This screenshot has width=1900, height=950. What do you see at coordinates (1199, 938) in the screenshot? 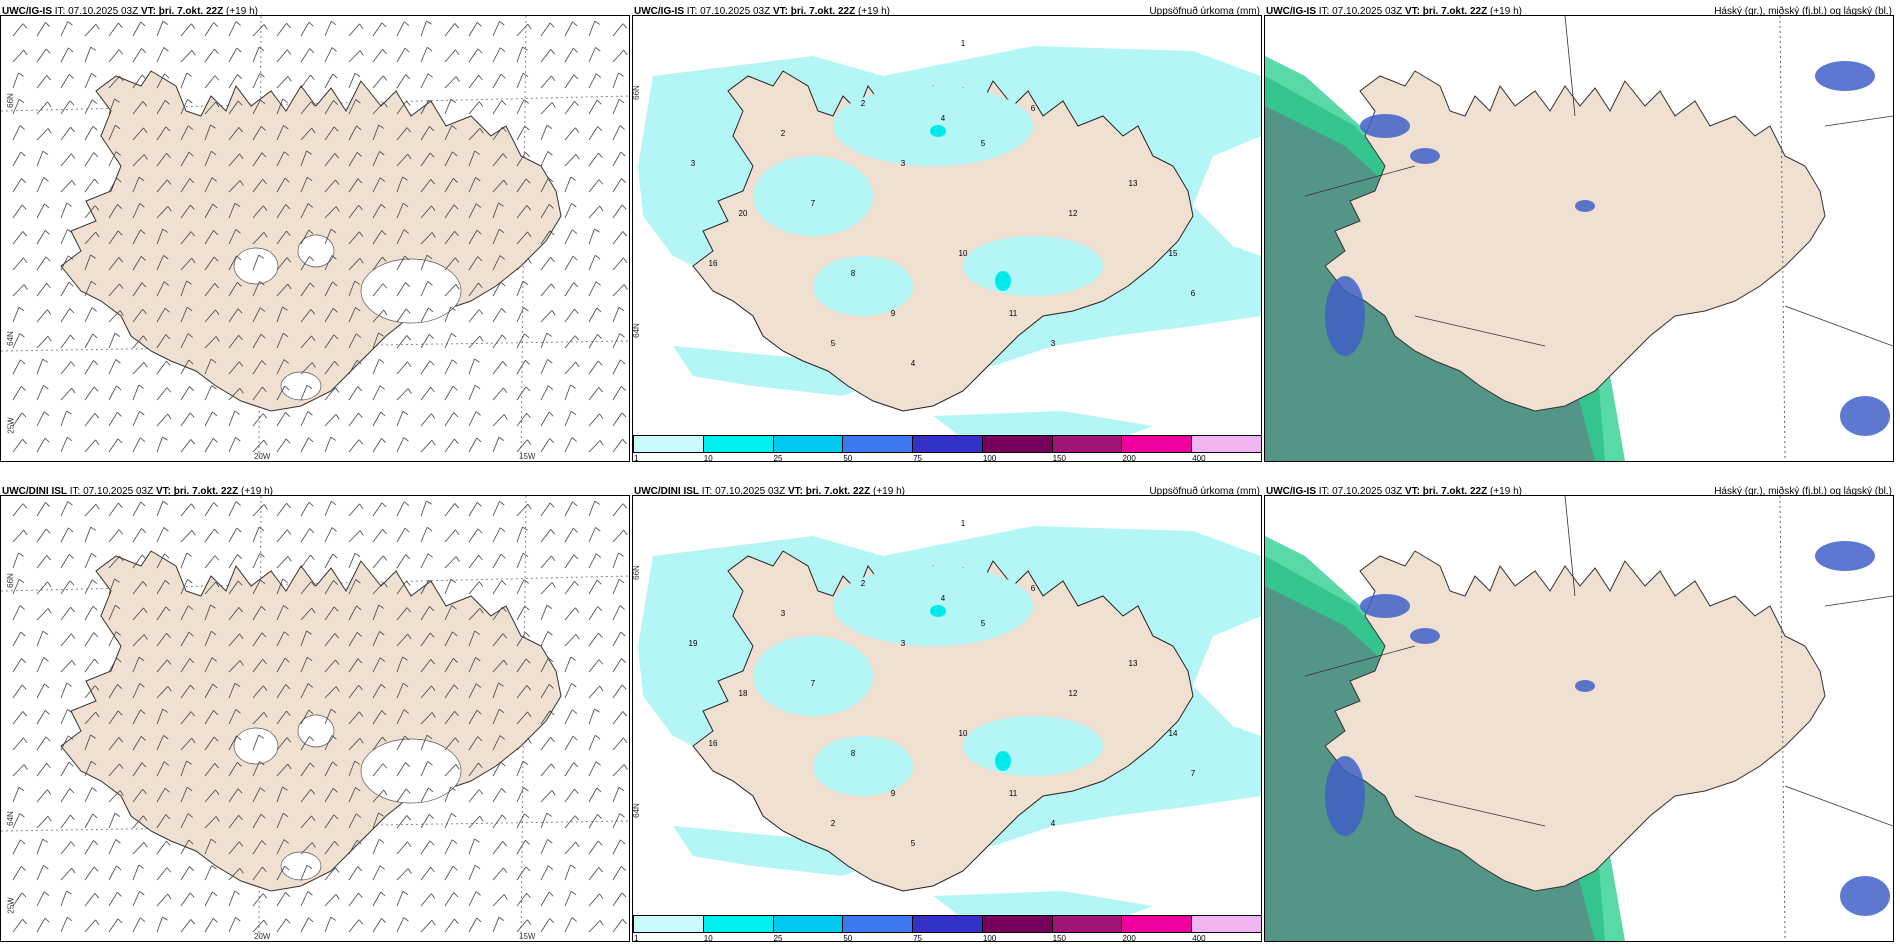
I see `colorbar-label: 400` at bounding box center [1199, 938].